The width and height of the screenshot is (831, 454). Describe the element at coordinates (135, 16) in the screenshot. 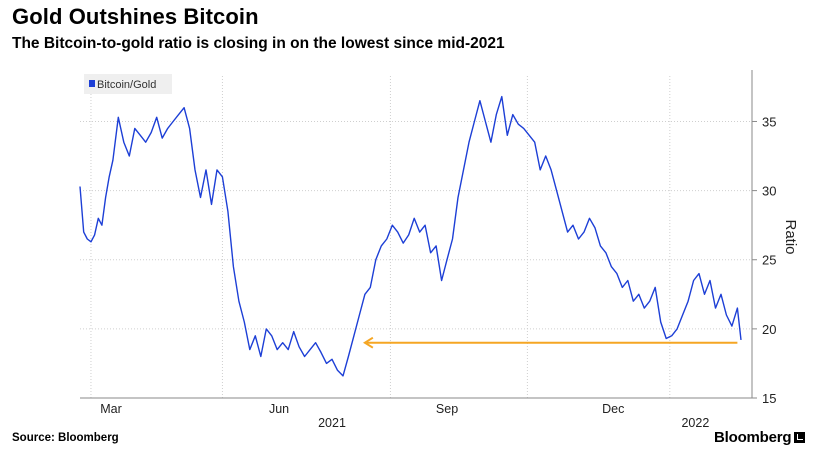

I see `chart-title: Gold Outshines Bitcoin` at that location.